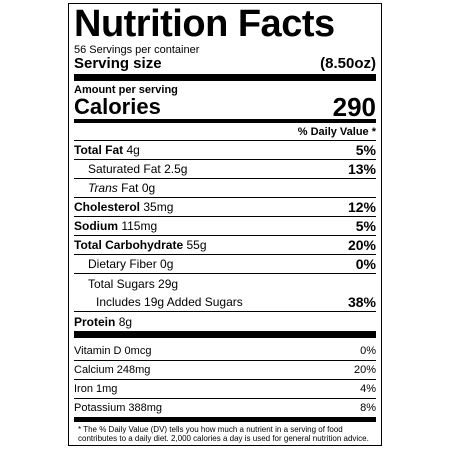 The height and width of the screenshot is (452, 452). Describe the element at coordinates (176, 169) in the screenshot. I see `nutrient-amount: 2.5g` at that location.